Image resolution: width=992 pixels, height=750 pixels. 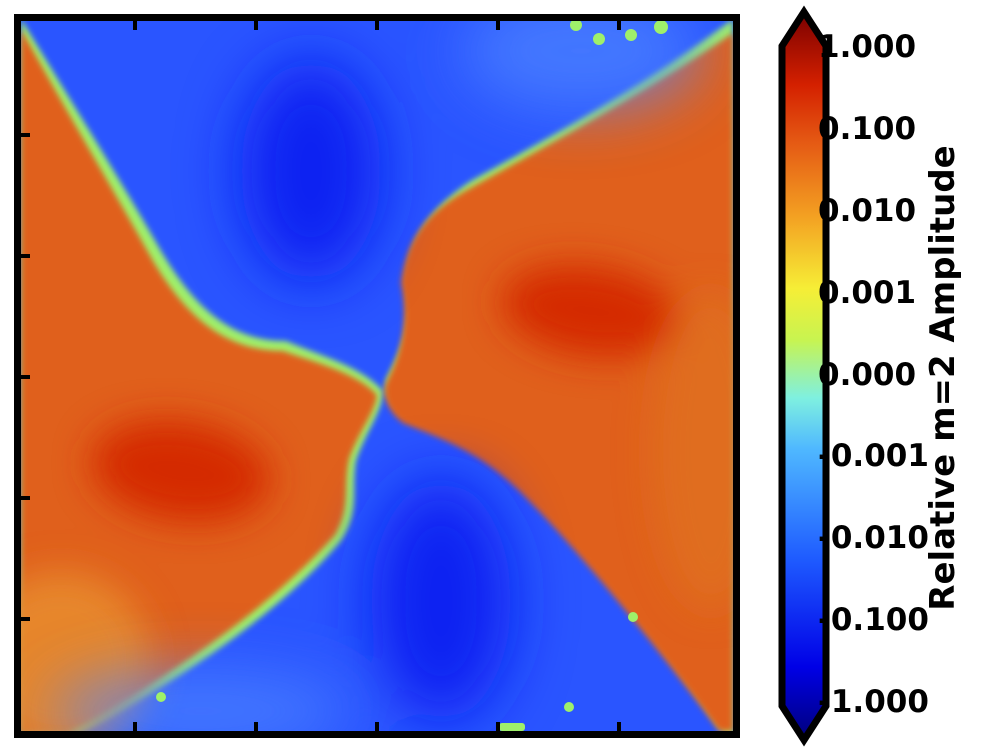 I want to click on colorbar-tick-label: -1.000, so click(x=873, y=702).